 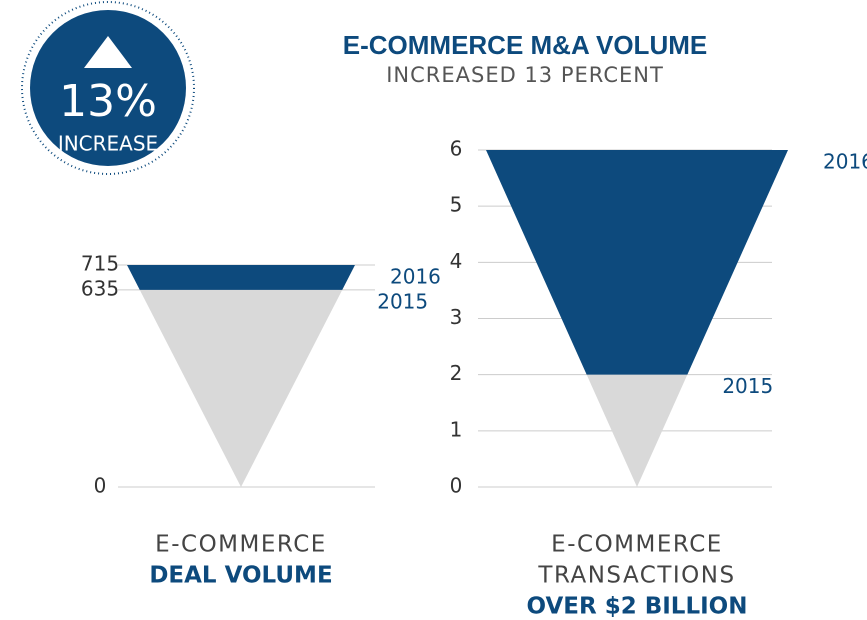 What do you see at coordinates (456, 429) in the screenshot?
I see `y-tick-label: 1` at bounding box center [456, 429].